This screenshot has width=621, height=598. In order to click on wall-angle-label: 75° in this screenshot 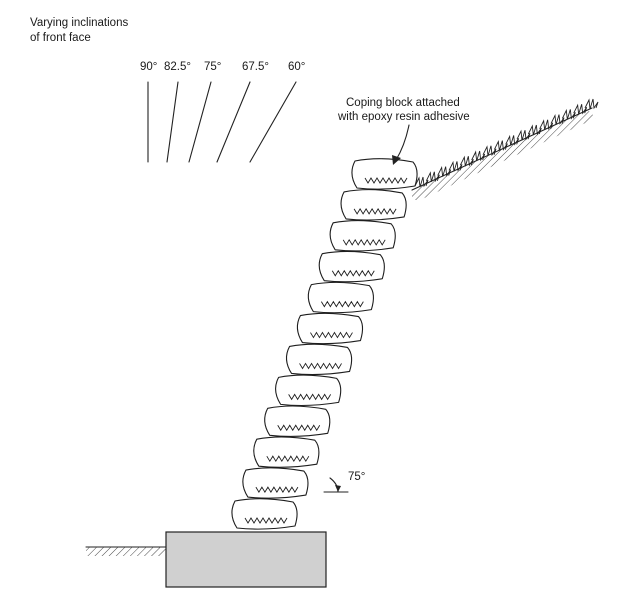, I will do `click(356, 477)`.